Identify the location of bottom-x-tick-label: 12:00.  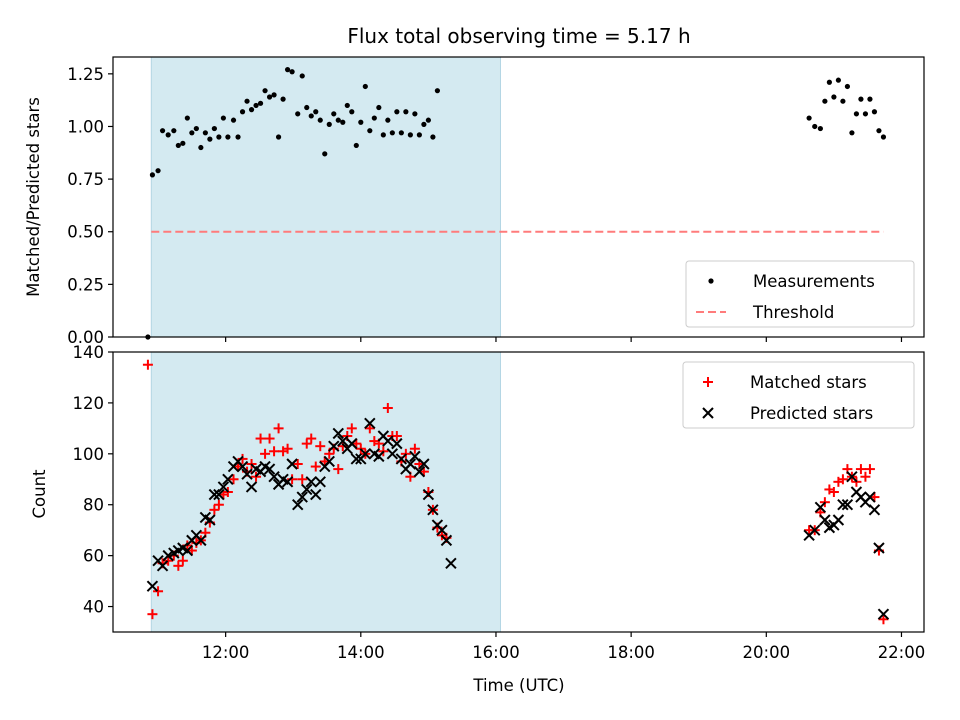
(226, 652).